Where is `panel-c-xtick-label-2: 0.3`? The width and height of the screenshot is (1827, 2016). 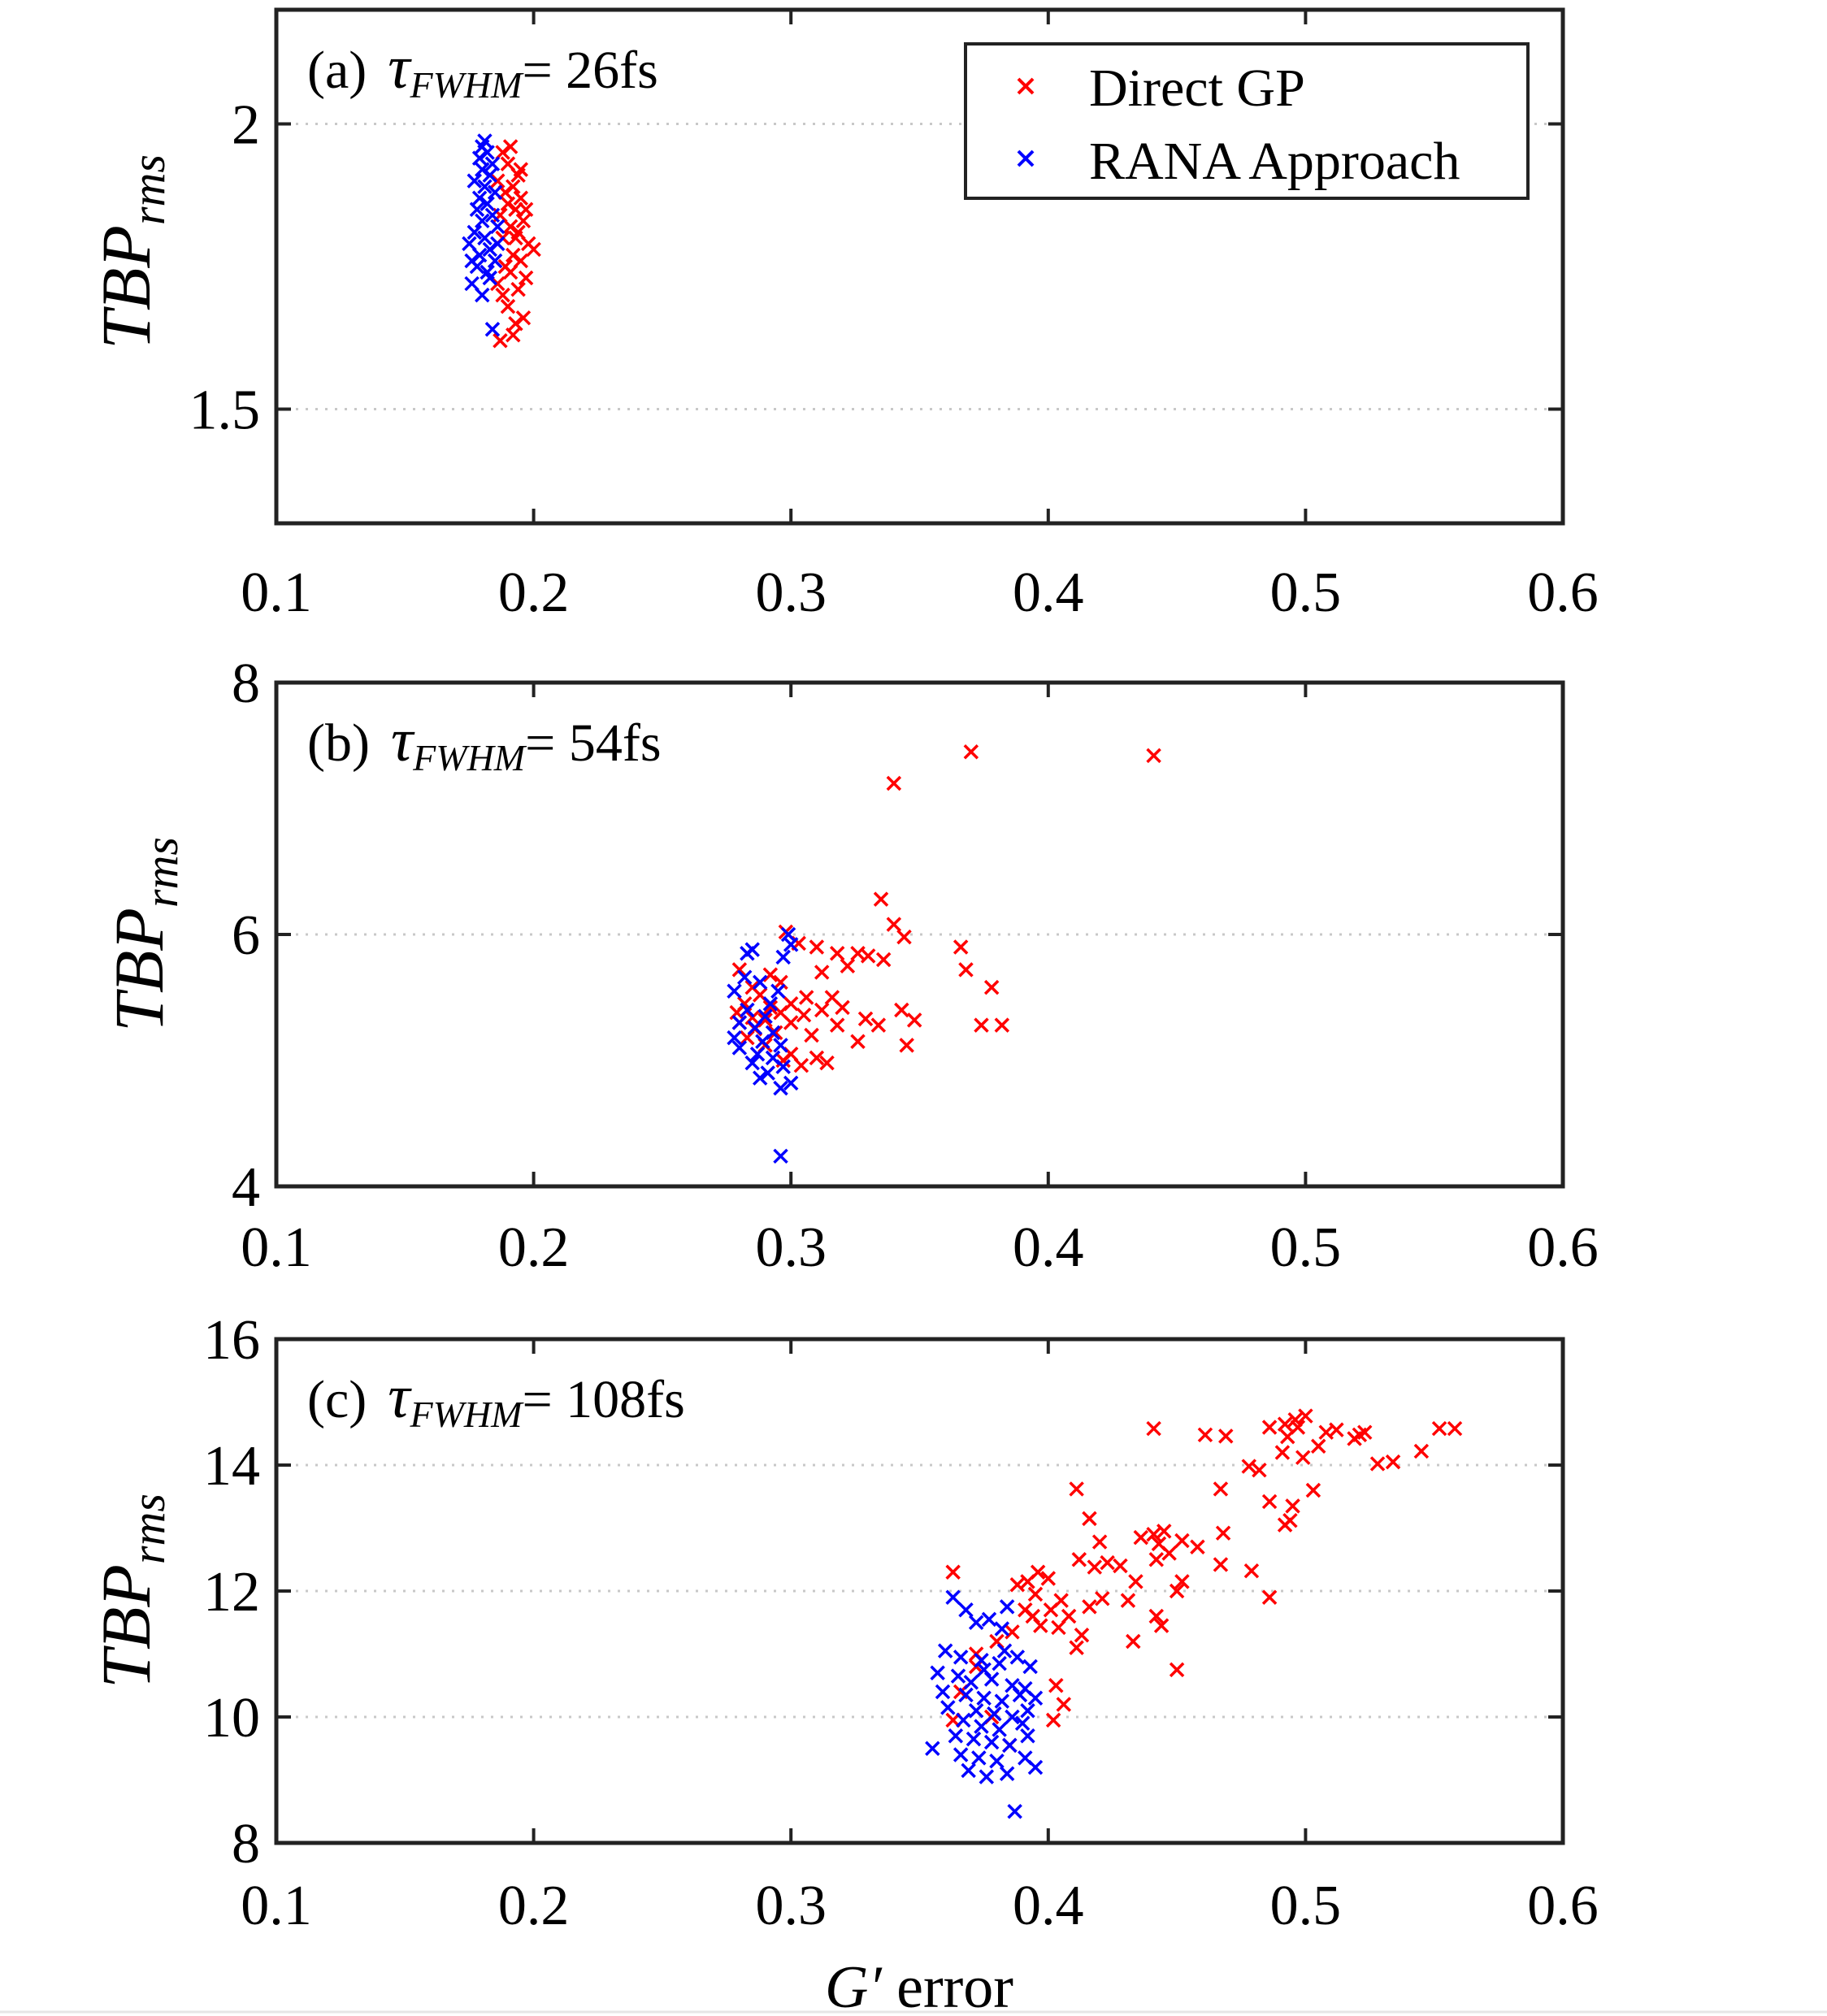
panel-c-xtick-label-2: 0.3 is located at coordinates (791, 1906).